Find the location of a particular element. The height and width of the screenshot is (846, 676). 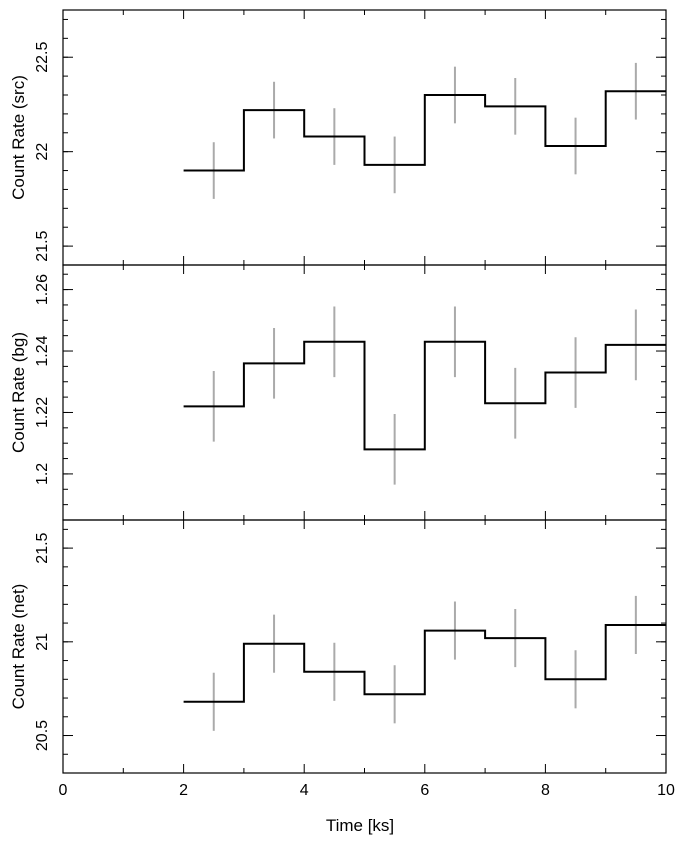

y-tick-label: 1.26 is located at coordinates (42, 289).